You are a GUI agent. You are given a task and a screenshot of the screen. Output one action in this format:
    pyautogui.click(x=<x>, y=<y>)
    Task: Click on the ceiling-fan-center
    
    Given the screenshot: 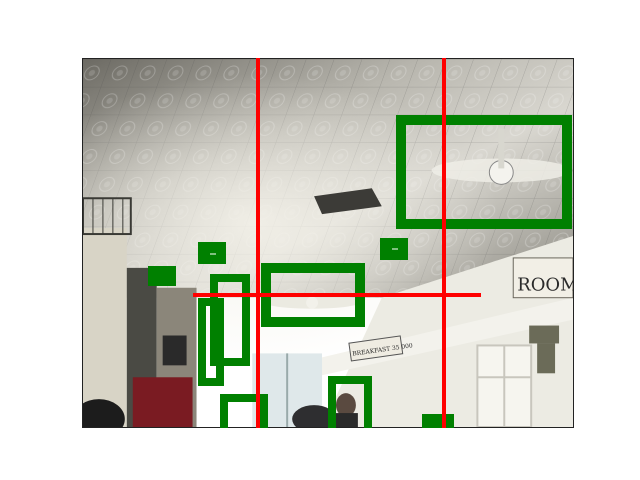 What is the action you would take?
    pyautogui.click(x=312, y=301)
    